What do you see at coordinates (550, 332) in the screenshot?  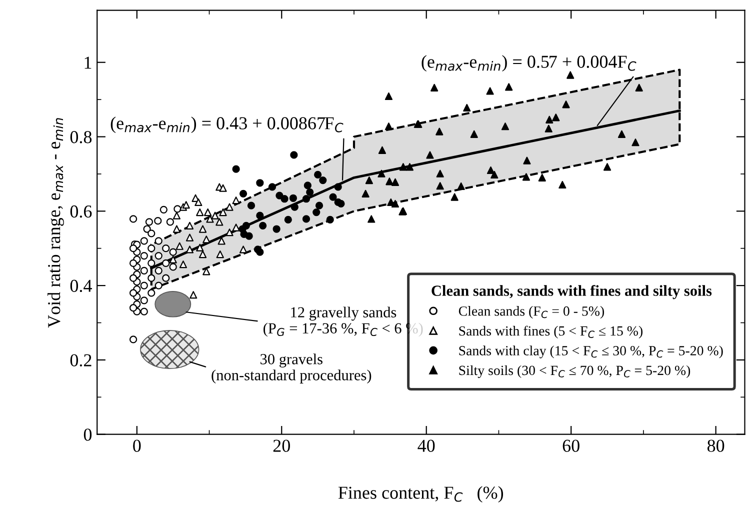 I see `legend-label: Sands with fines (5 < F$_{C}$ ≤ 15 %)` at bounding box center [550, 332].